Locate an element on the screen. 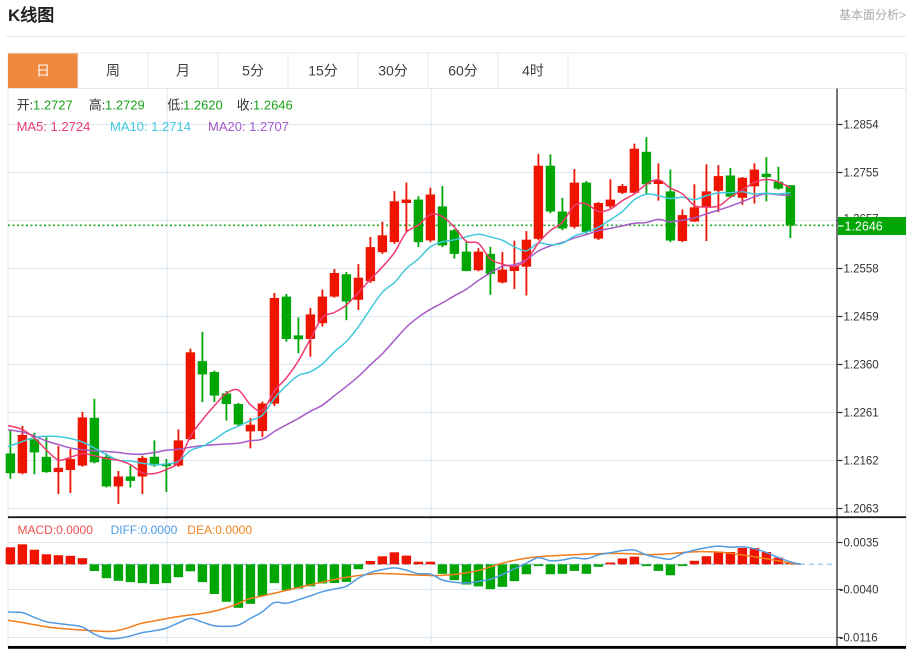 The image size is (913, 654). svg-text: 60分 is located at coordinates (463, 71).